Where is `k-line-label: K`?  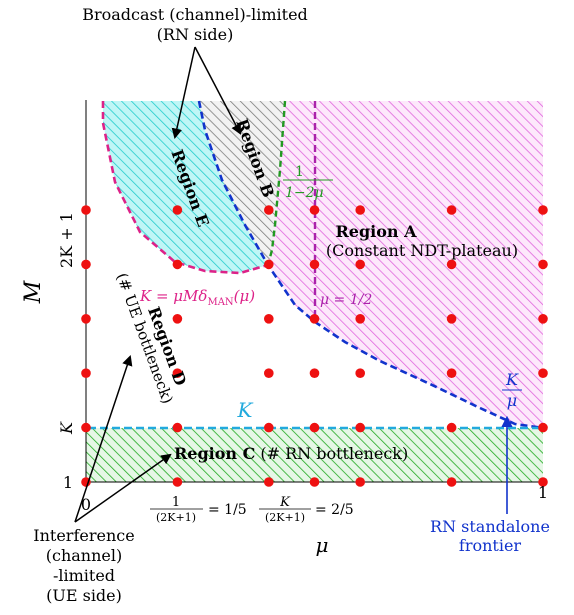
k-line-label: K is located at coordinates (245, 410).